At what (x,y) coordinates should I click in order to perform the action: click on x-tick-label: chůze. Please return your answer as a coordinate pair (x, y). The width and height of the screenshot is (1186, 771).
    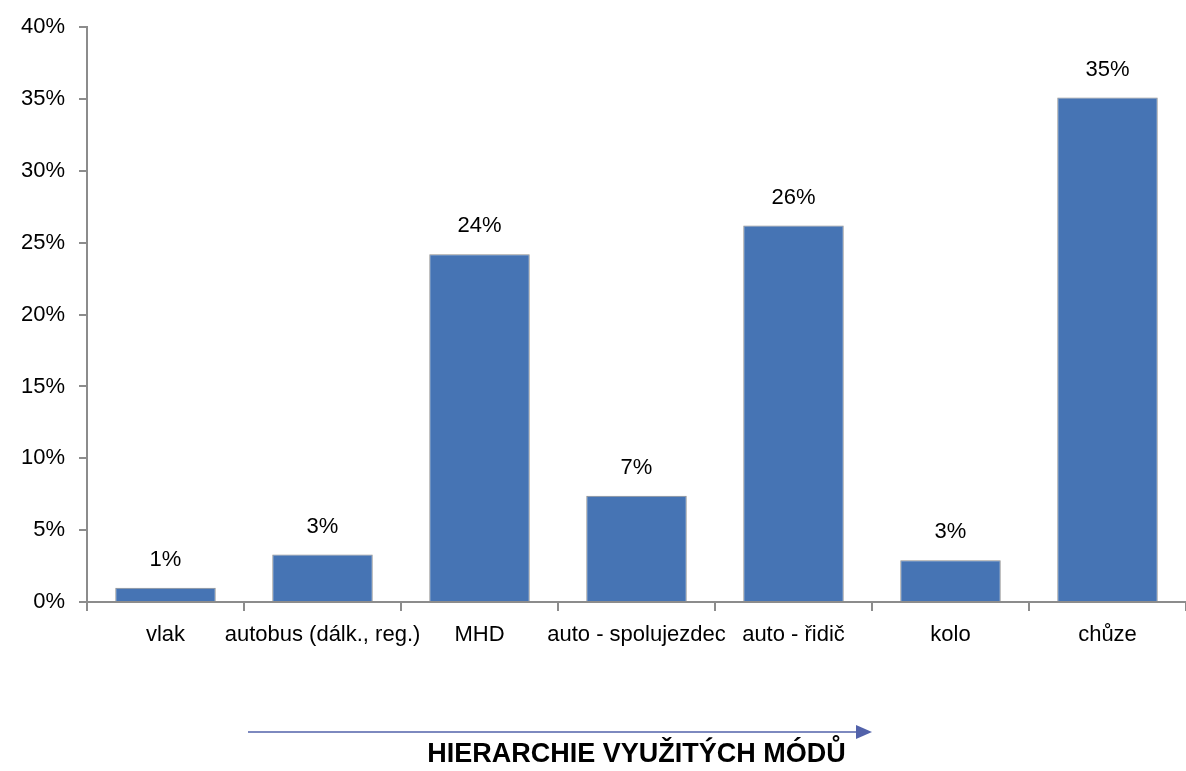
    Looking at the image, I should click on (1107, 634).